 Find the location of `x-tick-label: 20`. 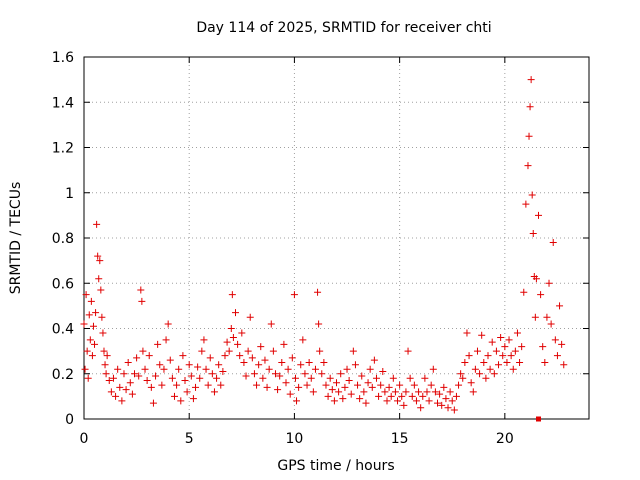

x-tick-label: 20 is located at coordinates (505, 439).